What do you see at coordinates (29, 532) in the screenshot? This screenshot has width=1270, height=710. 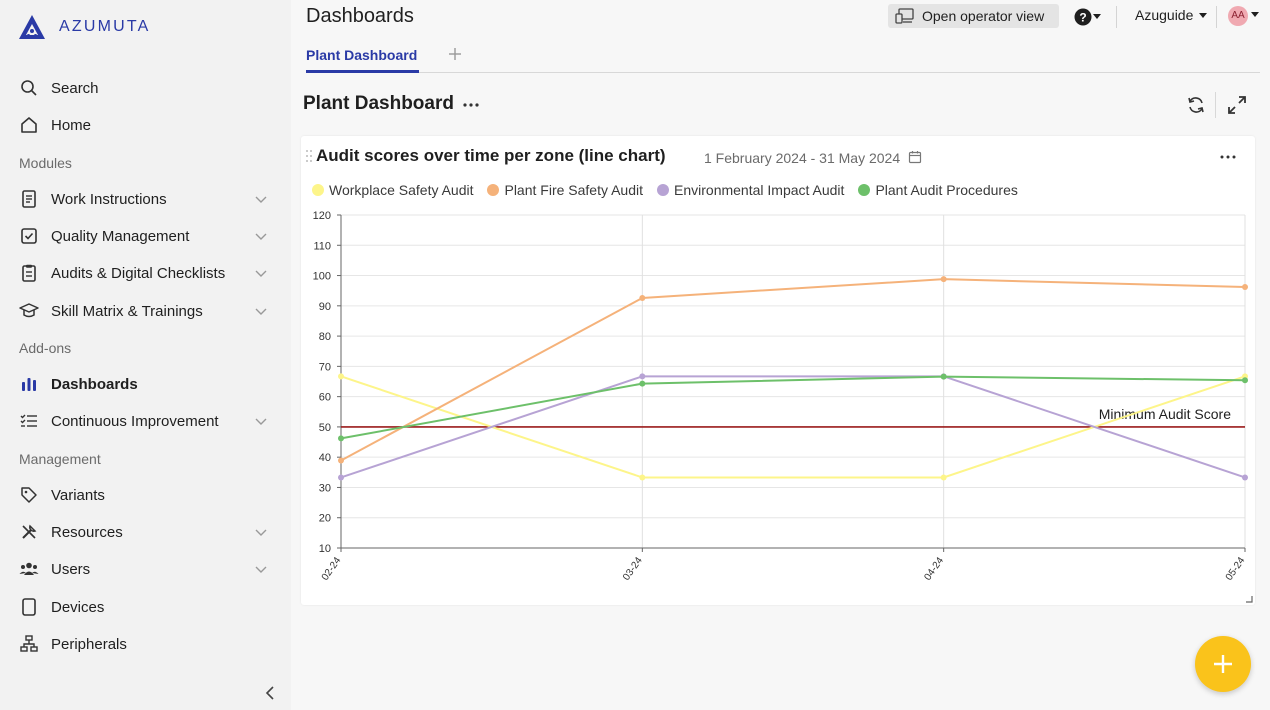 I see `tools-icon` at bounding box center [29, 532].